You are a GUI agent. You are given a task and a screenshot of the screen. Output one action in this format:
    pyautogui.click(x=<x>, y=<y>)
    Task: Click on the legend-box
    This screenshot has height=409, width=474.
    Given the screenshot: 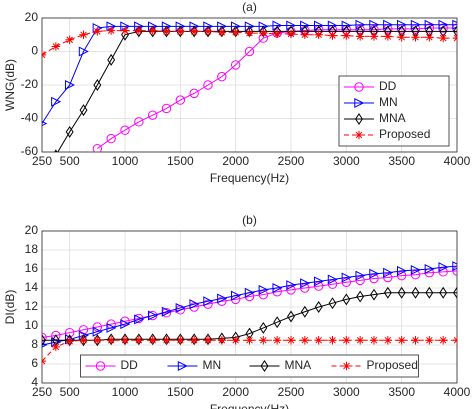 What is the action you would take?
    pyautogui.click(x=394, y=111)
    